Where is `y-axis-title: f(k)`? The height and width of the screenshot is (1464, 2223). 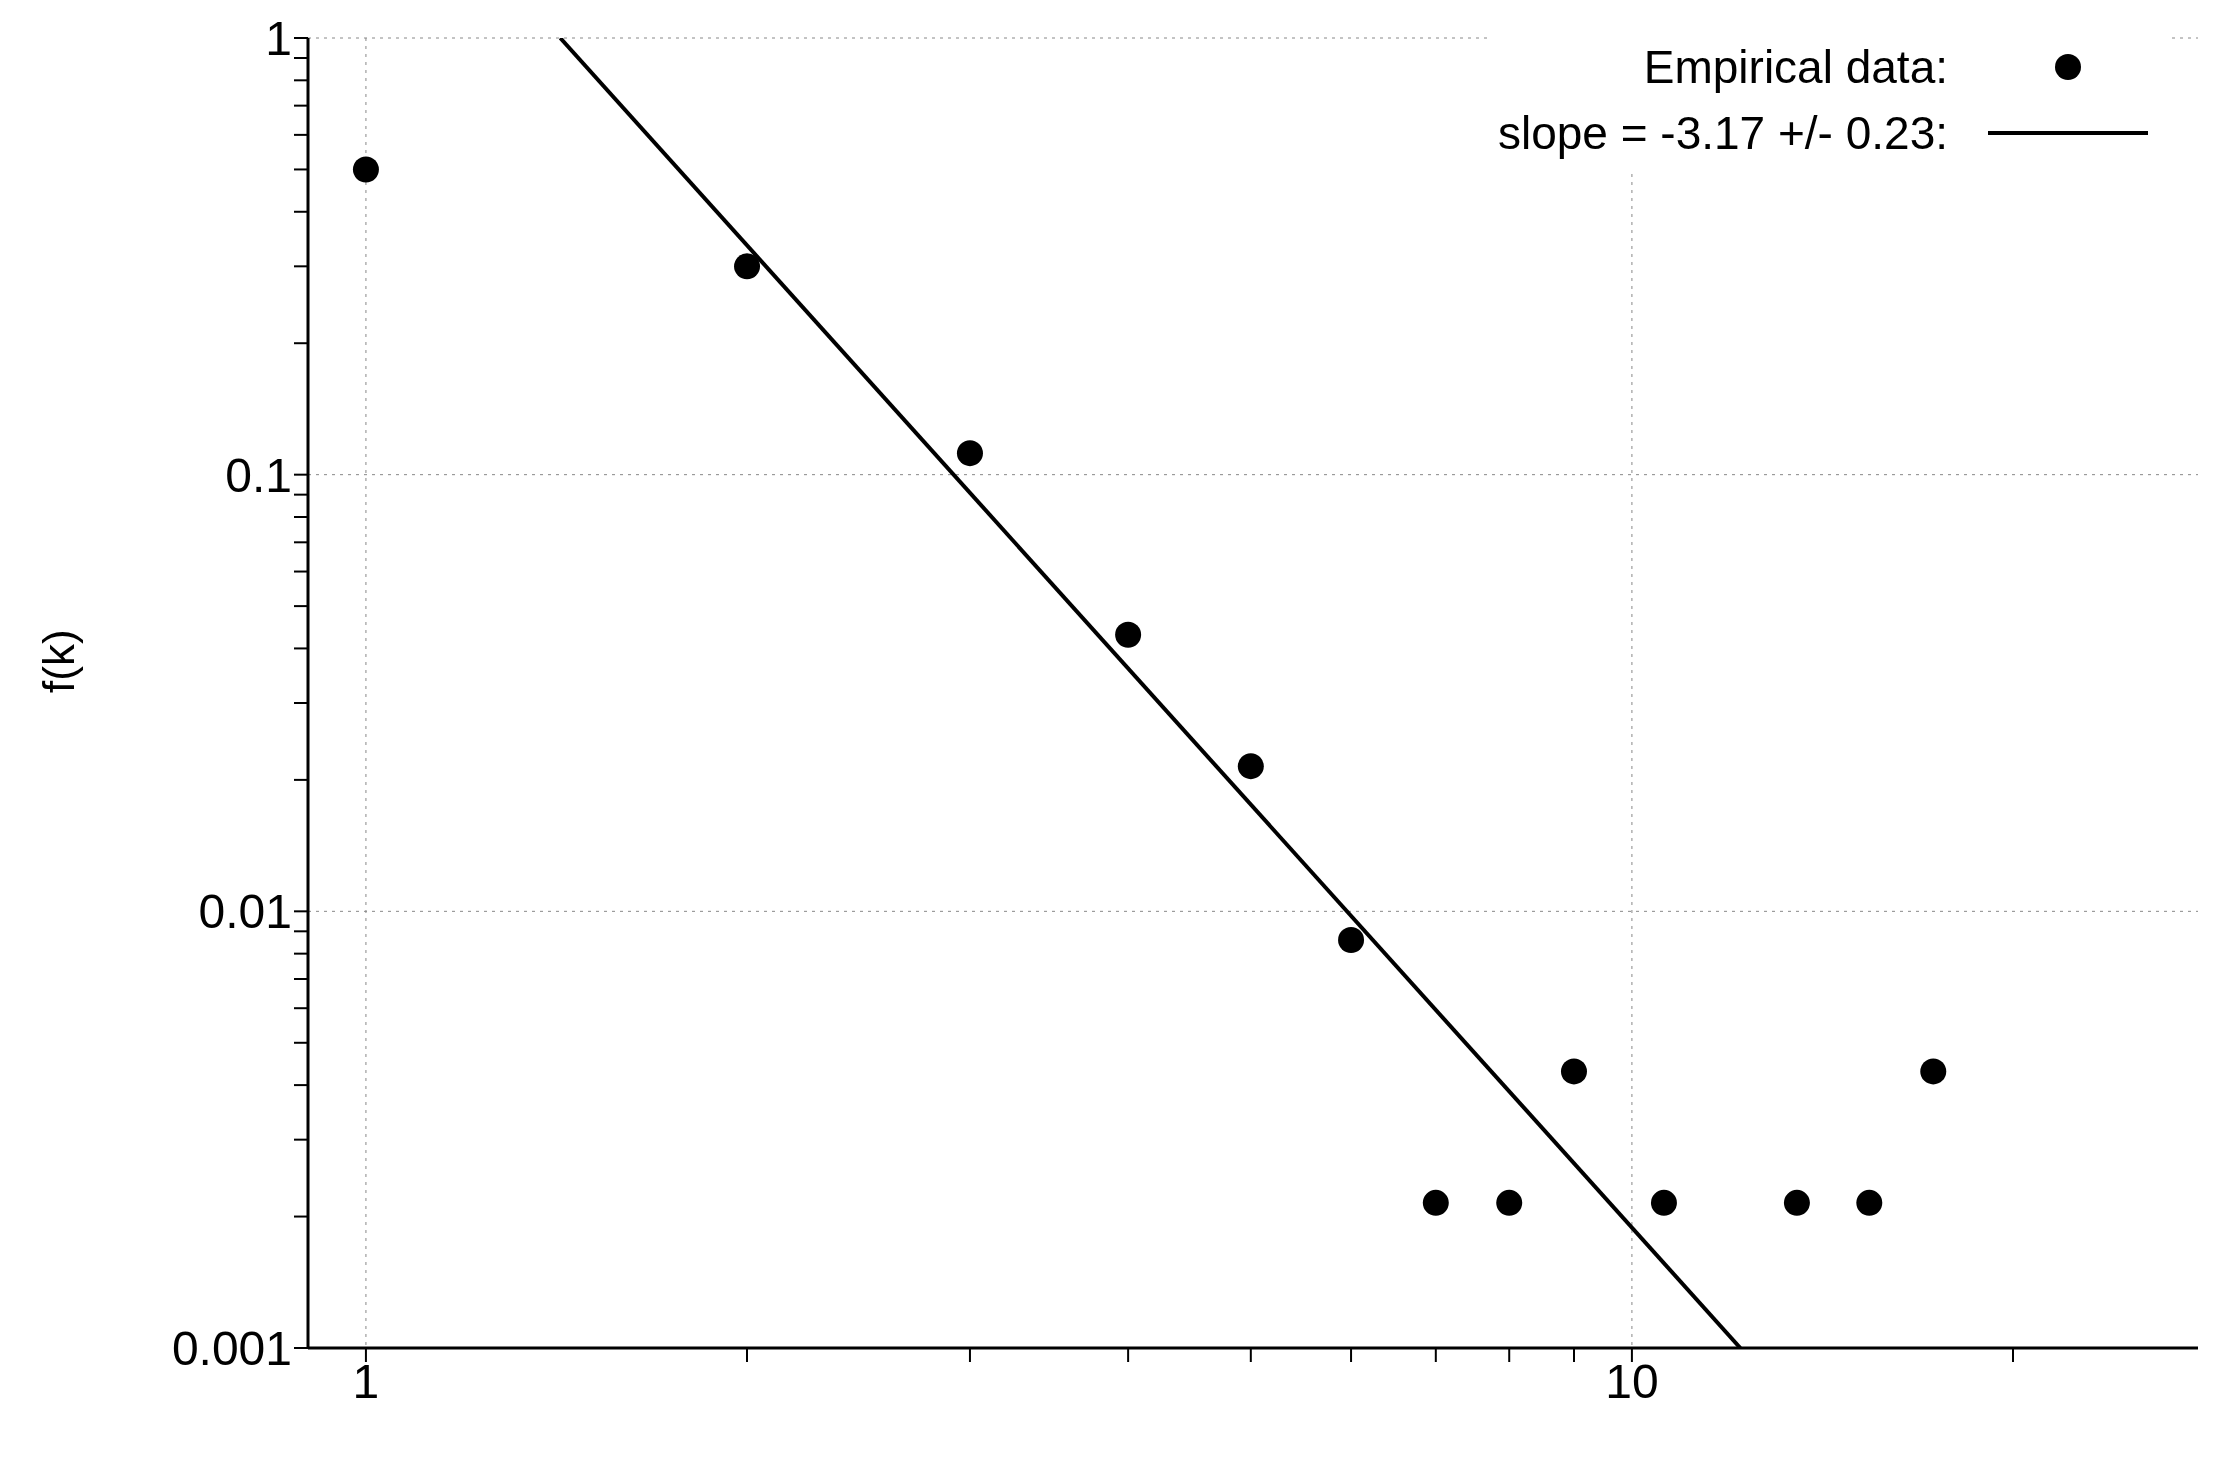 y-axis-title: f(k) is located at coordinates (58, 661).